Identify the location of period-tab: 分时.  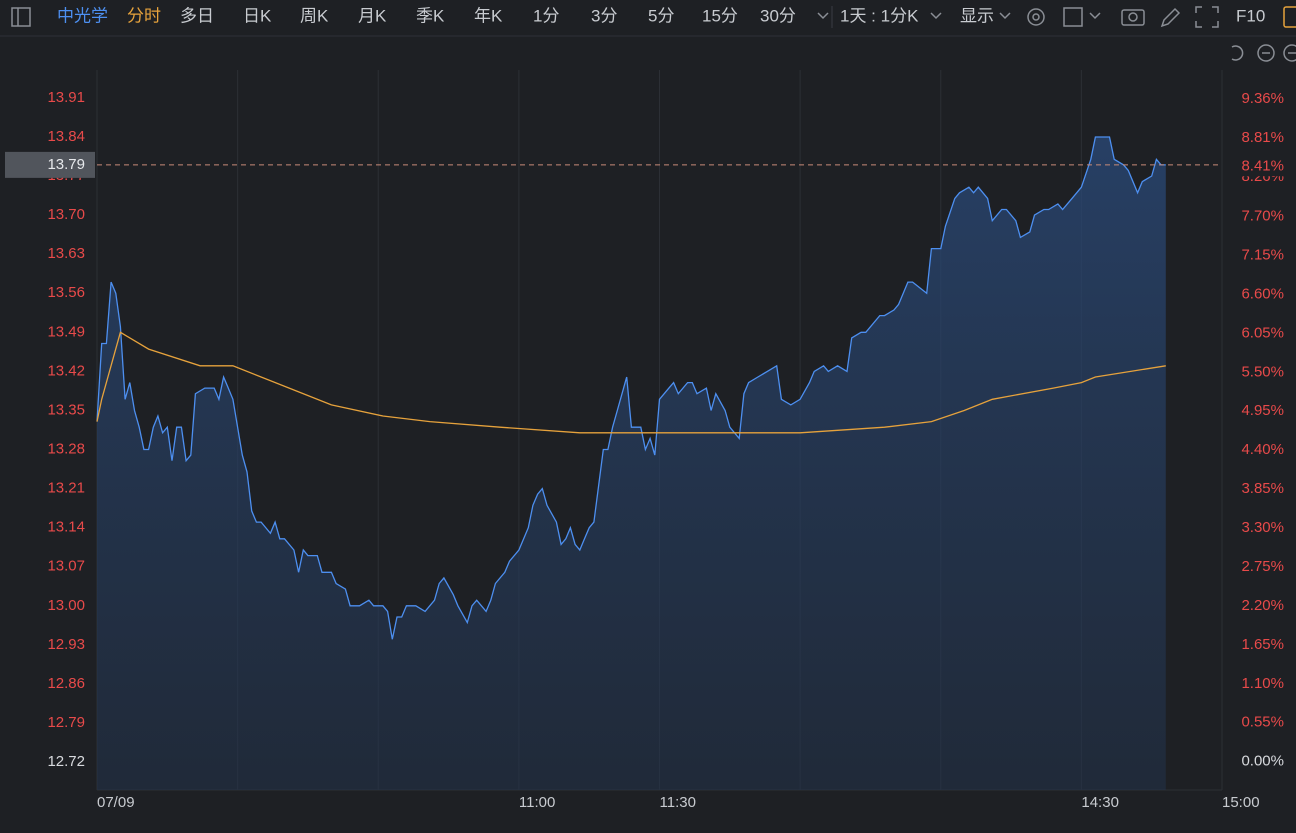
(144, 15).